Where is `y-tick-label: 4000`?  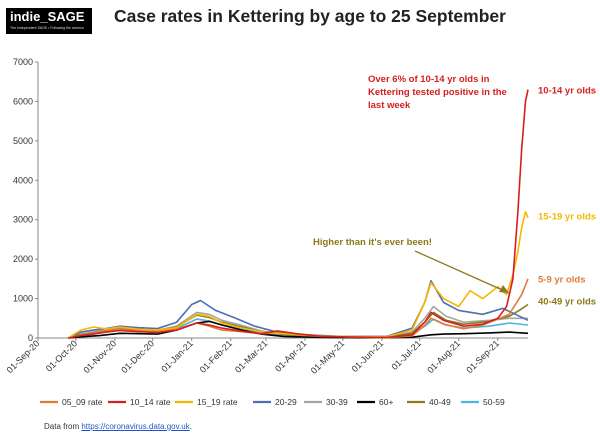 y-tick-label: 4000 is located at coordinates (23, 180).